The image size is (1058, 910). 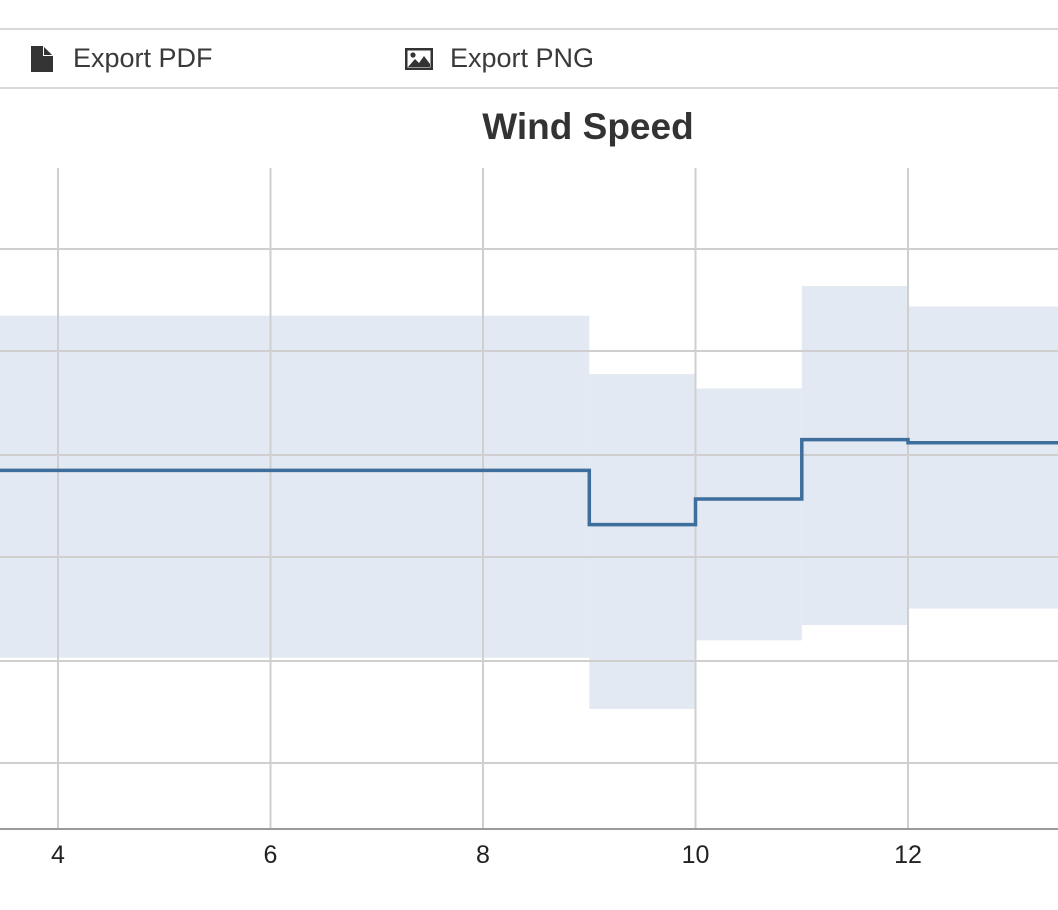 What do you see at coordinates (908, 855) in the screenshot?
I see `x-tick-label-12: 12` at bounding box center [908, 855].